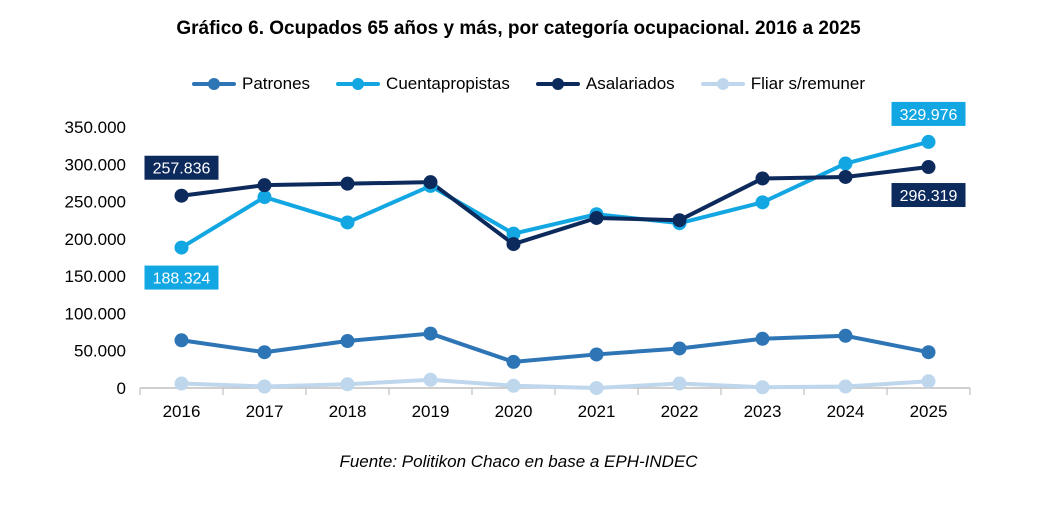 The width and height of the screenshot is (1057, 510). What do you see at coordinates (348, 411) in the screenshot?
I see `x-tick-label: 2018` at bounding box center [348, 411].